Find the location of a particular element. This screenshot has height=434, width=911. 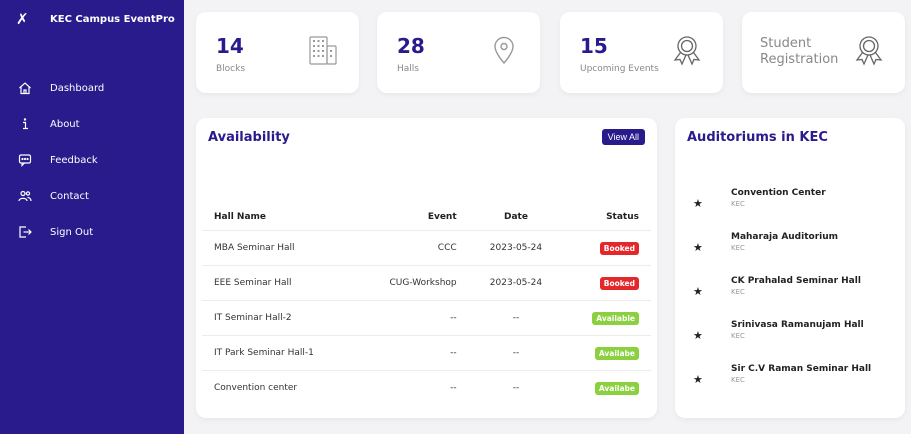

sidebar-item-feedback: Feedback is located at coordinates (92, 160).